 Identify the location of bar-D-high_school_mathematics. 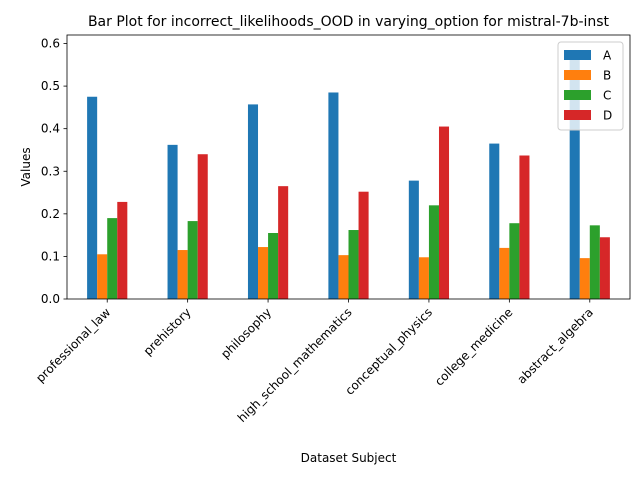
(363, 245).